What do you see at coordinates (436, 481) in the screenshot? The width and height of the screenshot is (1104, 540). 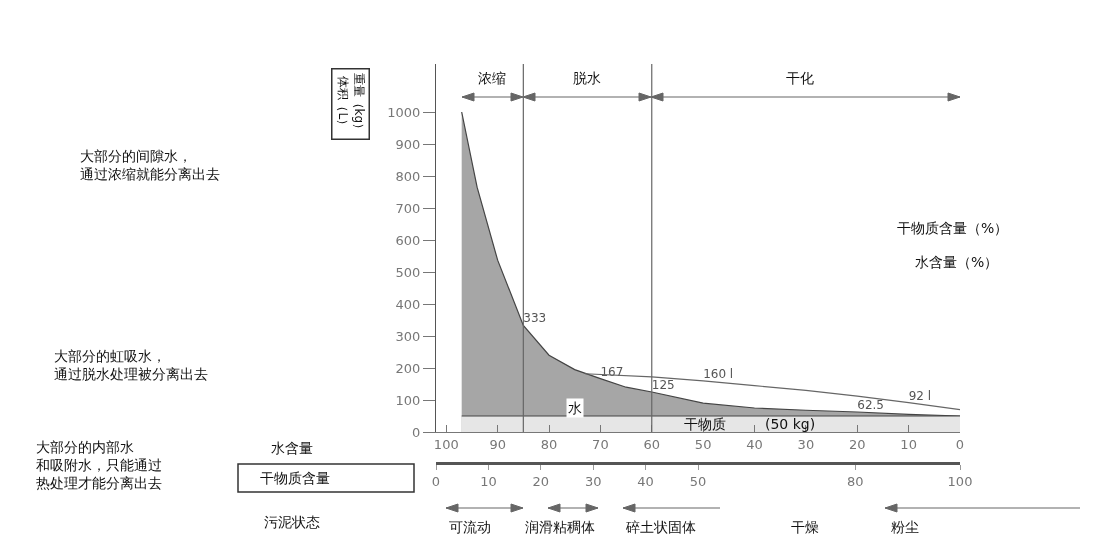 I see `x2-tick-label: 0` at bounding box center [436, 481].